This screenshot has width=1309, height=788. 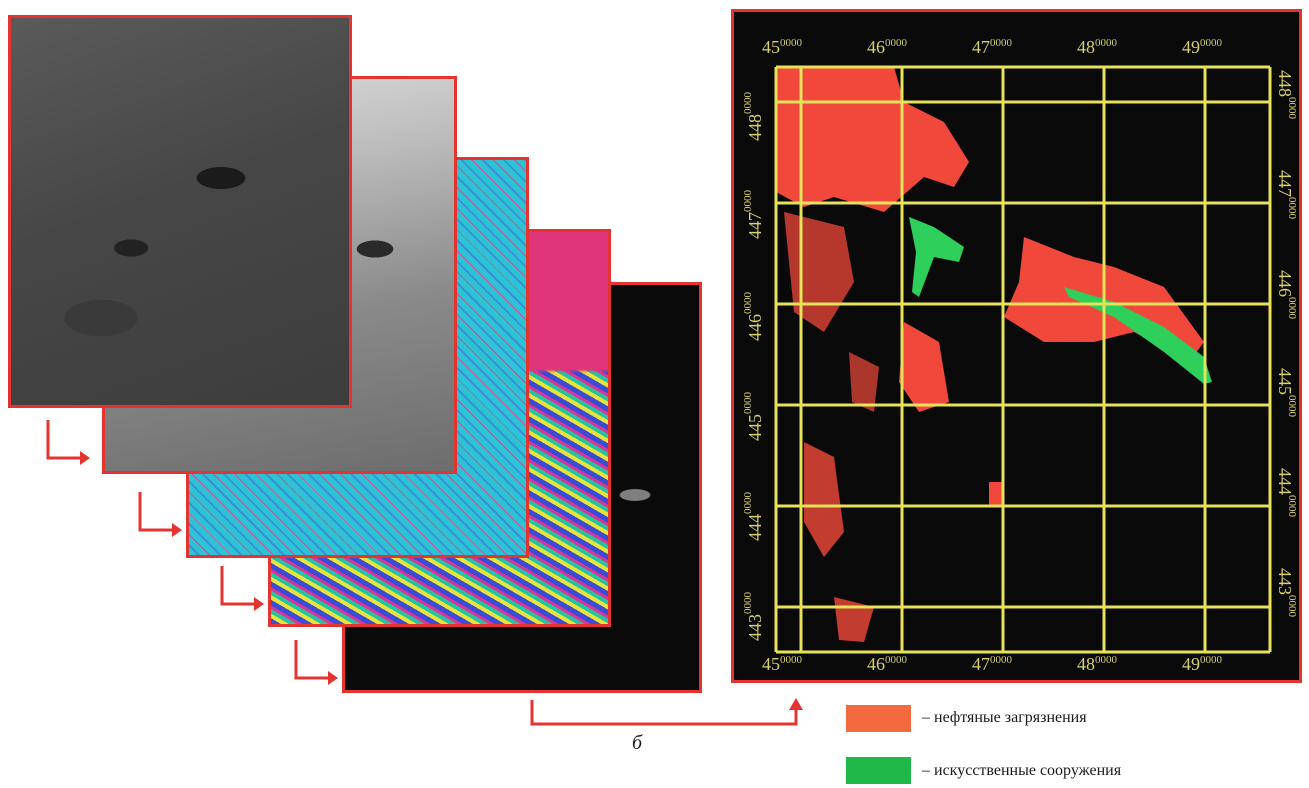 I want to click on legend-label-structures: – искусственные сооружения, so click(x=1022, y=770).